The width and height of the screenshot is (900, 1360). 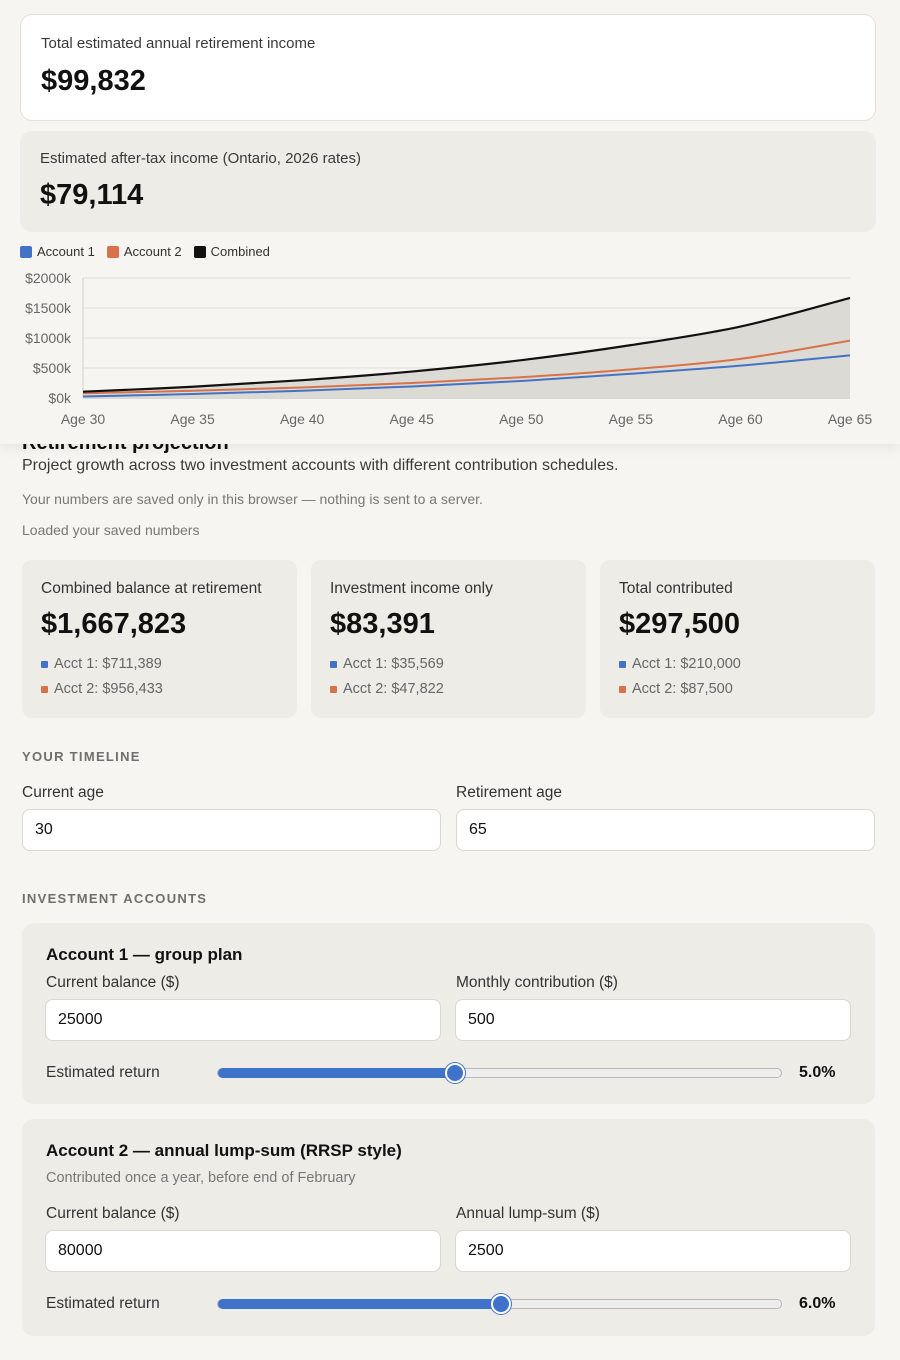 I want to click on legend-item-account-2: Account 2, so click(x=144, y=251).